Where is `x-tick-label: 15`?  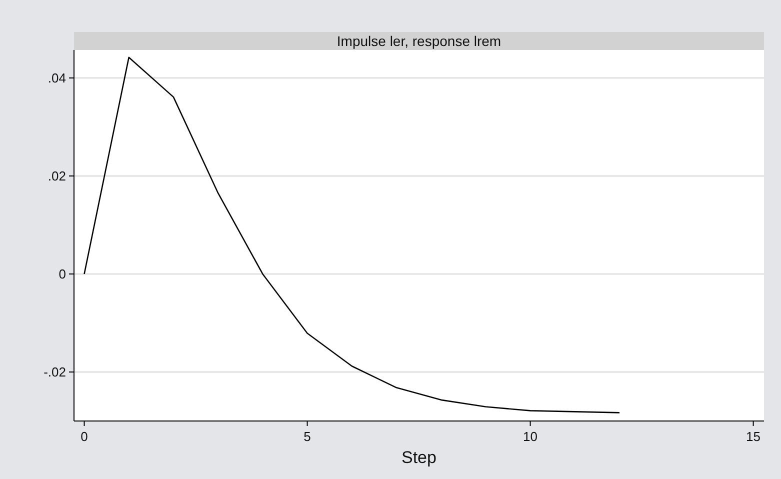
x-tick-label: 15 is located at coordinates (753, 436).